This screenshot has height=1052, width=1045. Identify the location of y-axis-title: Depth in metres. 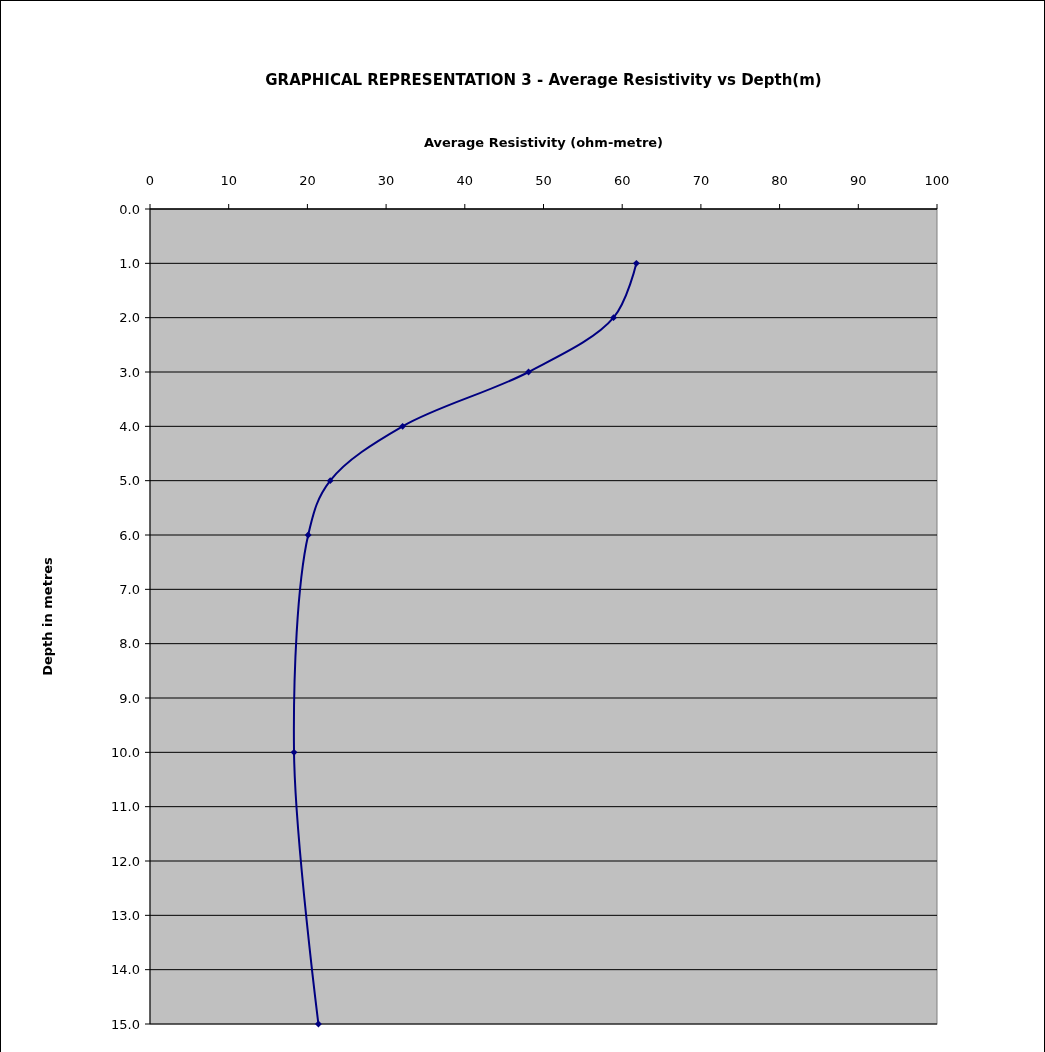
(47, 616).